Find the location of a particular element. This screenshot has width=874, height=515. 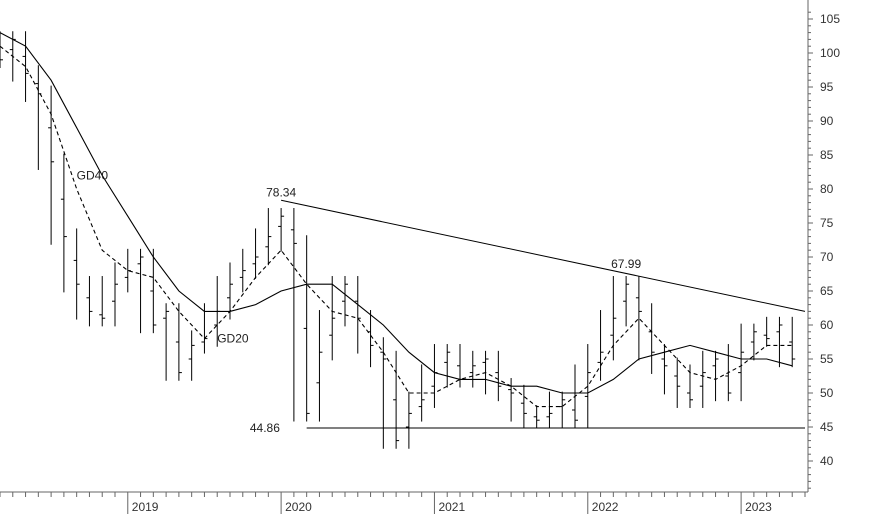

y-tick-label: 40 is located at coordinates (827, 461).